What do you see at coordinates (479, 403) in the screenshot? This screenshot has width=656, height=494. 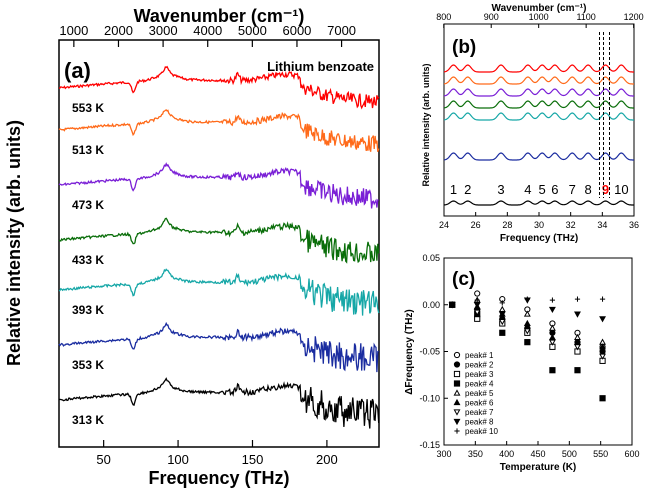 I see `panel-c-legend-label: peak# 6` at bounding box center [479, 403].